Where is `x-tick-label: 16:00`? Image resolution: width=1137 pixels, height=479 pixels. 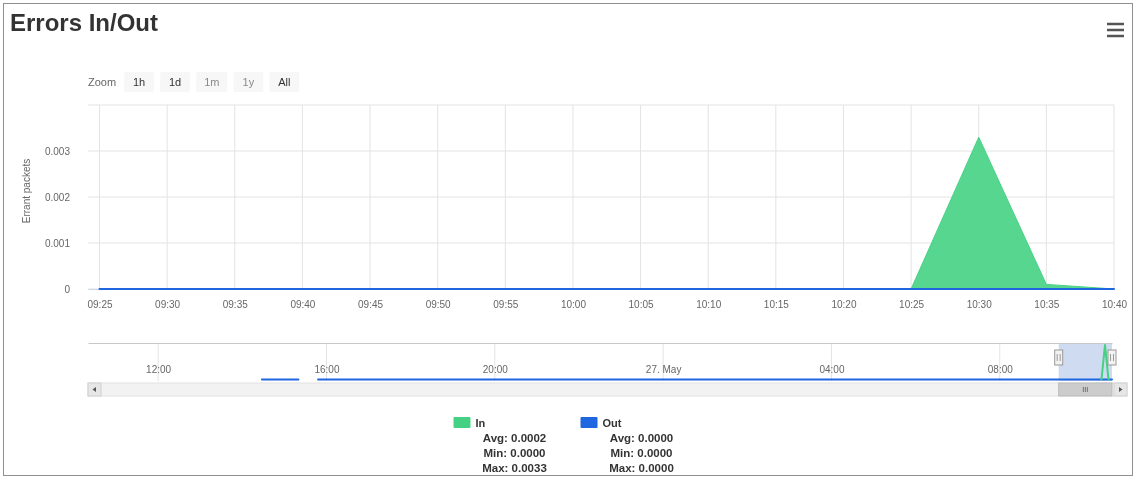
x-tick-label: 16:00 is located at coordinates (327, 369).